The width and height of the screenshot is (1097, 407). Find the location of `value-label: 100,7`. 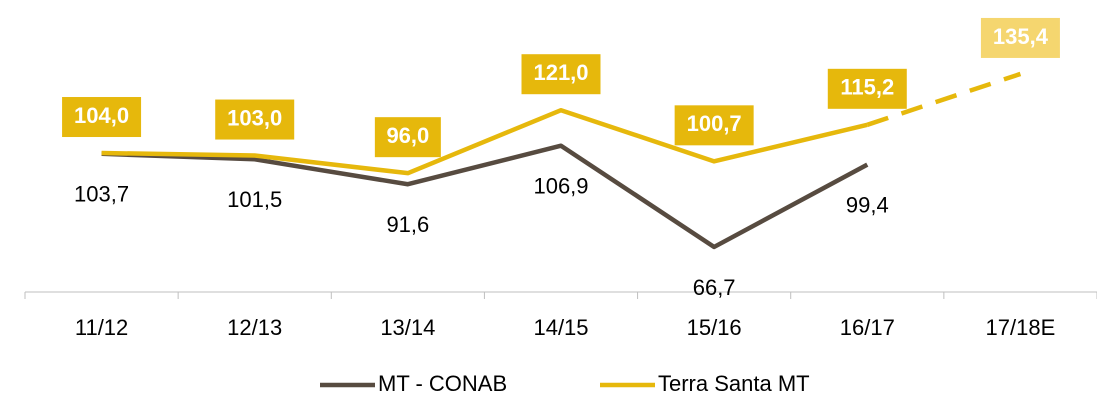

value-label: 100,7 is located at coordinates (714, 123).